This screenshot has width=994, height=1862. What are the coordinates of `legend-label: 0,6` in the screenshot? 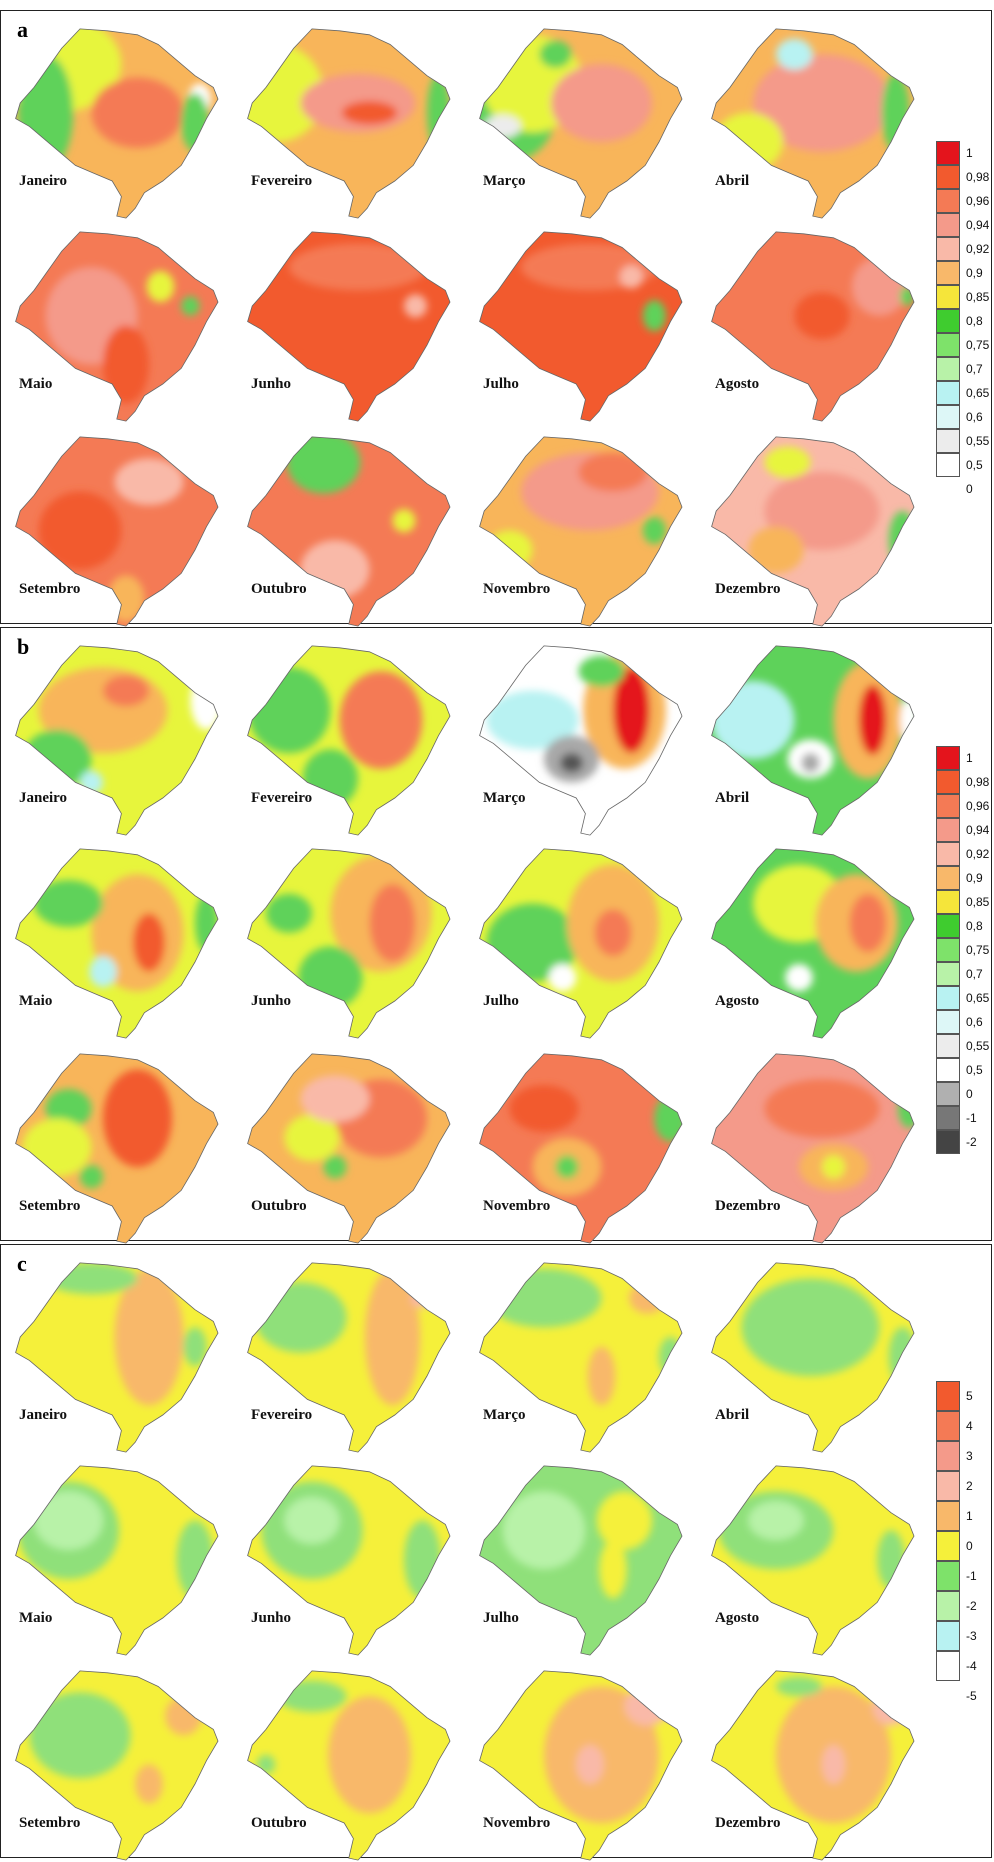 It's located at (974, 1022).